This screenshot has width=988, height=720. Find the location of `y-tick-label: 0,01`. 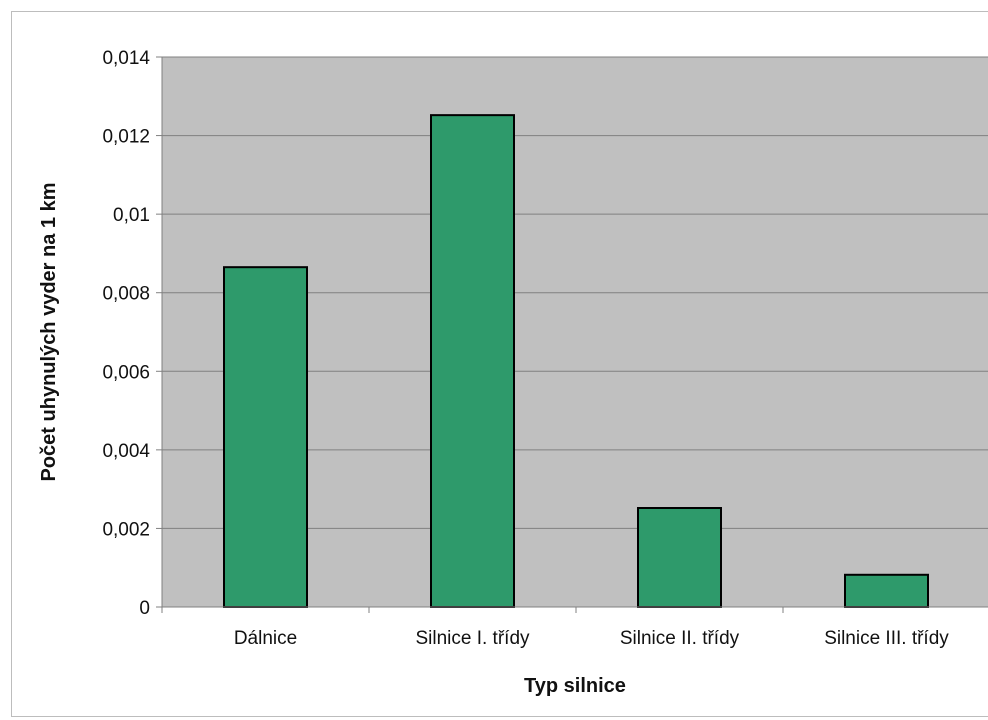

y-tick-label: 0,01 is located at coordinates (131, 215).